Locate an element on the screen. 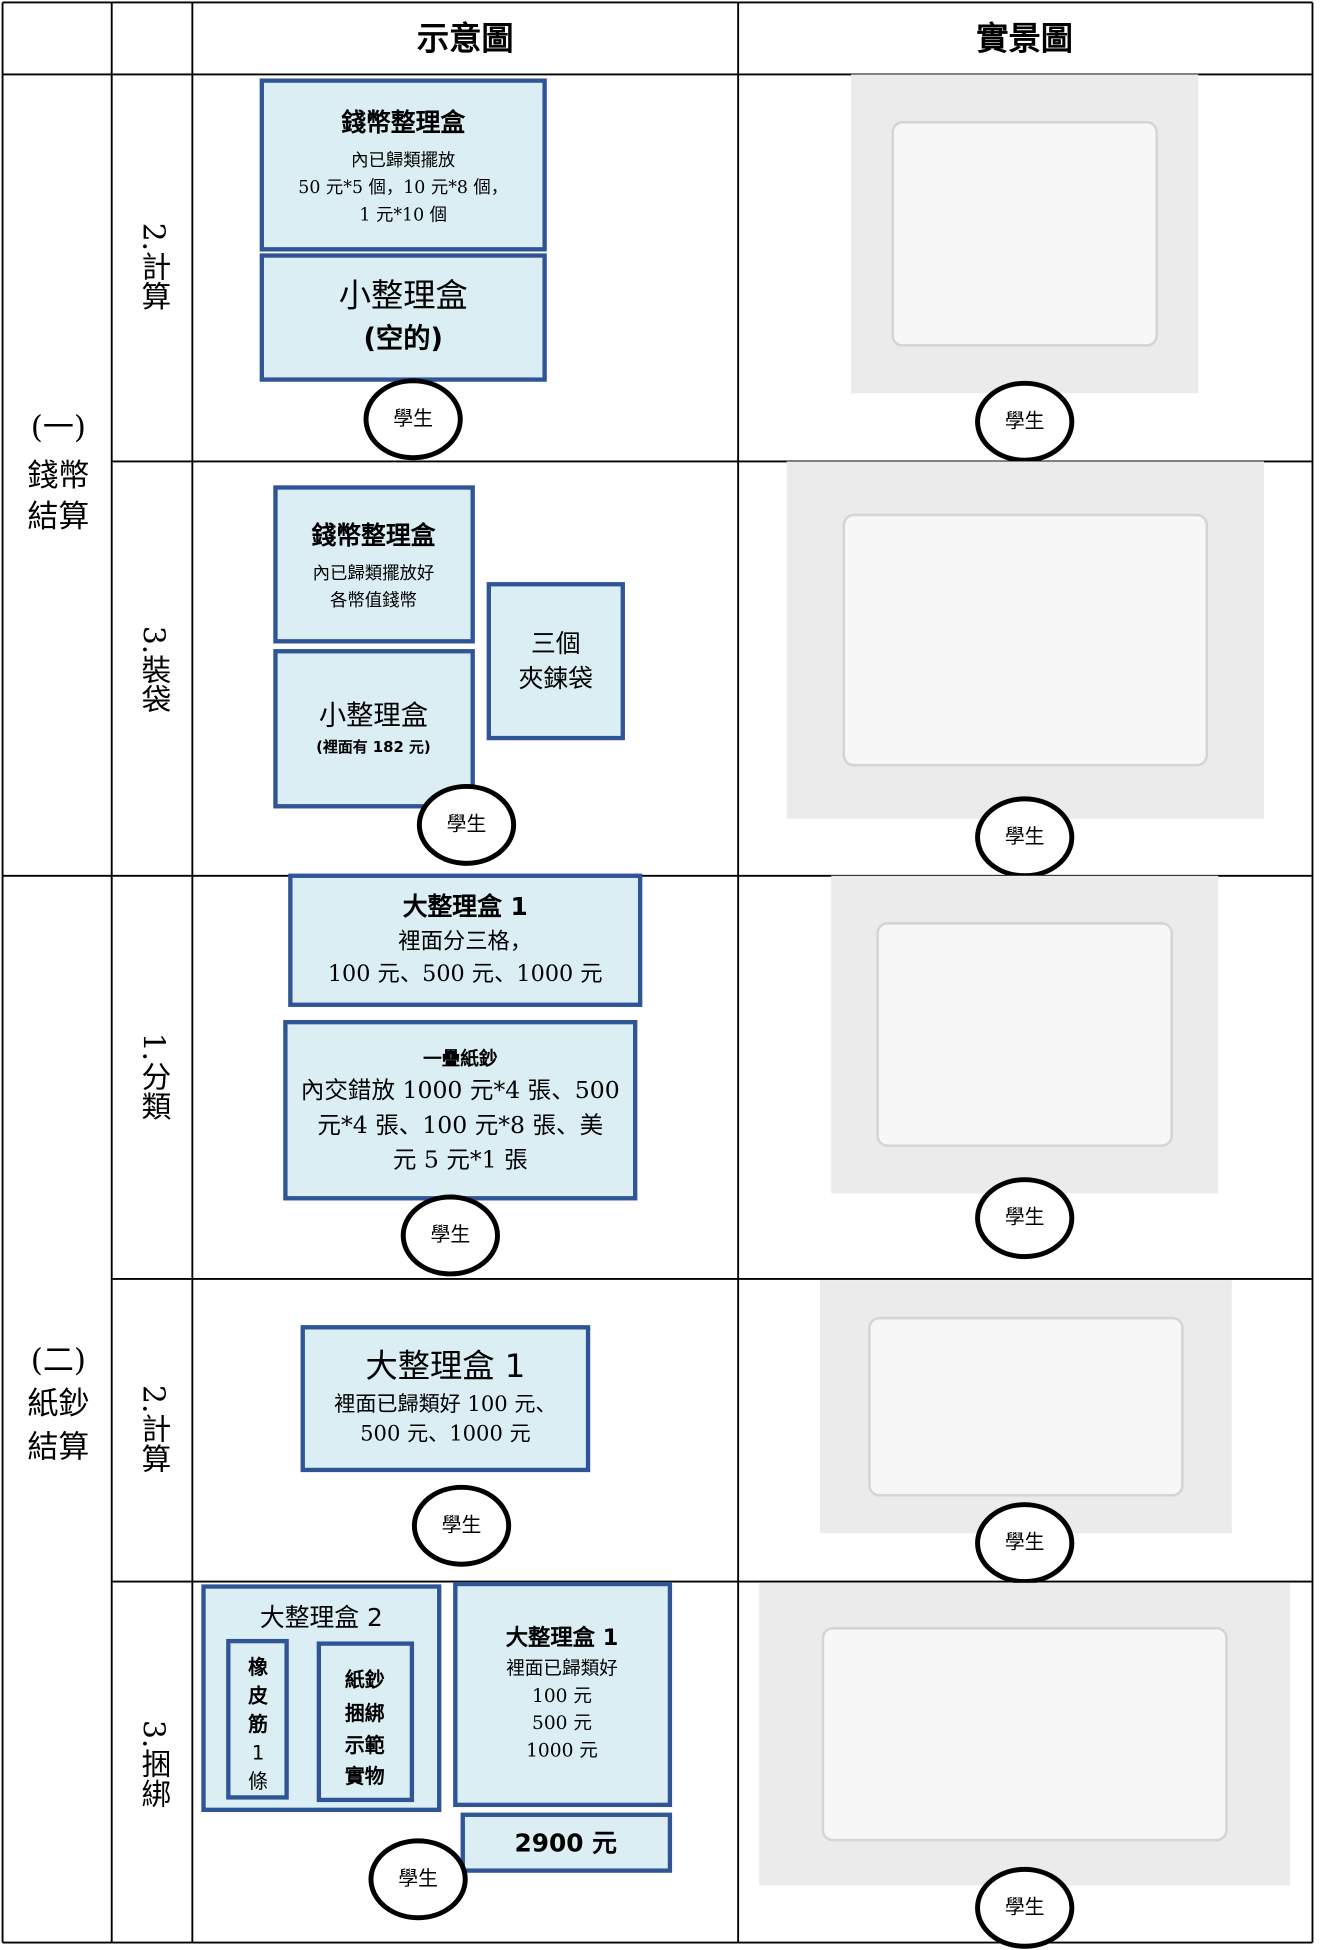 The image size is (1320, 1950). group-label: (一) is located at coordinates (58, 428).